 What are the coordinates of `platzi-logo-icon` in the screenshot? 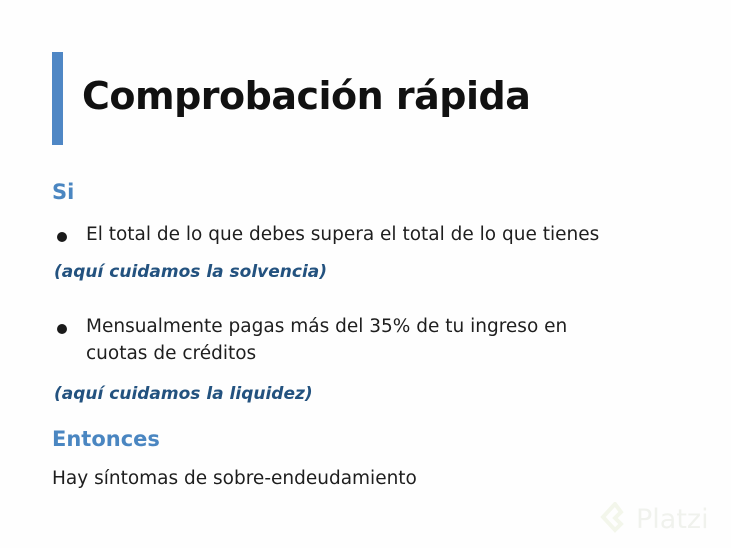 It's located at (612, 517).